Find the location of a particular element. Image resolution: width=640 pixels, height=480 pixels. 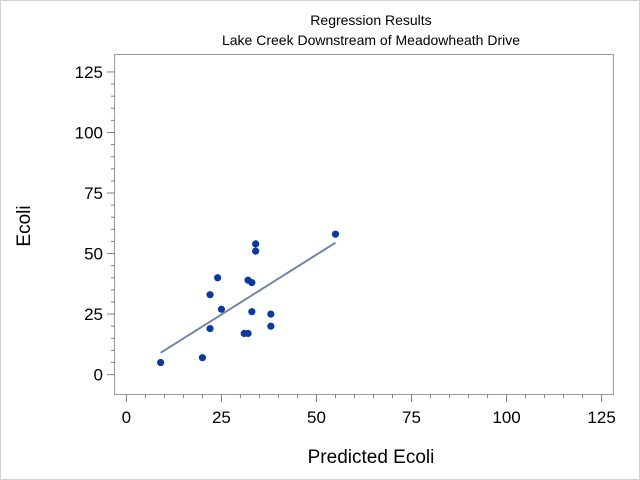

chart-title: Regression Results is located at coordinates (370, 20).